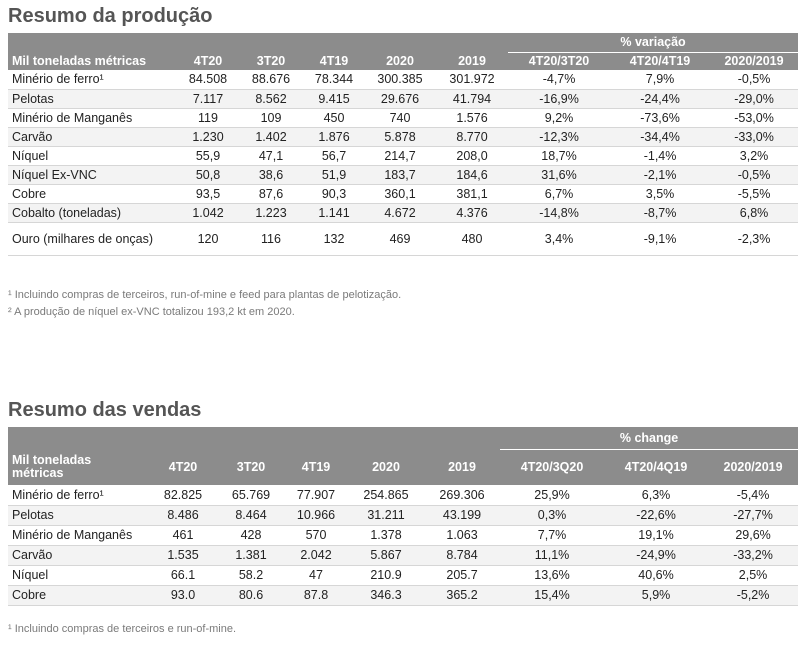  Describe the element at coordinates (660, 137) in the screenshot. I see `table-cell: -34,4%` at that location.